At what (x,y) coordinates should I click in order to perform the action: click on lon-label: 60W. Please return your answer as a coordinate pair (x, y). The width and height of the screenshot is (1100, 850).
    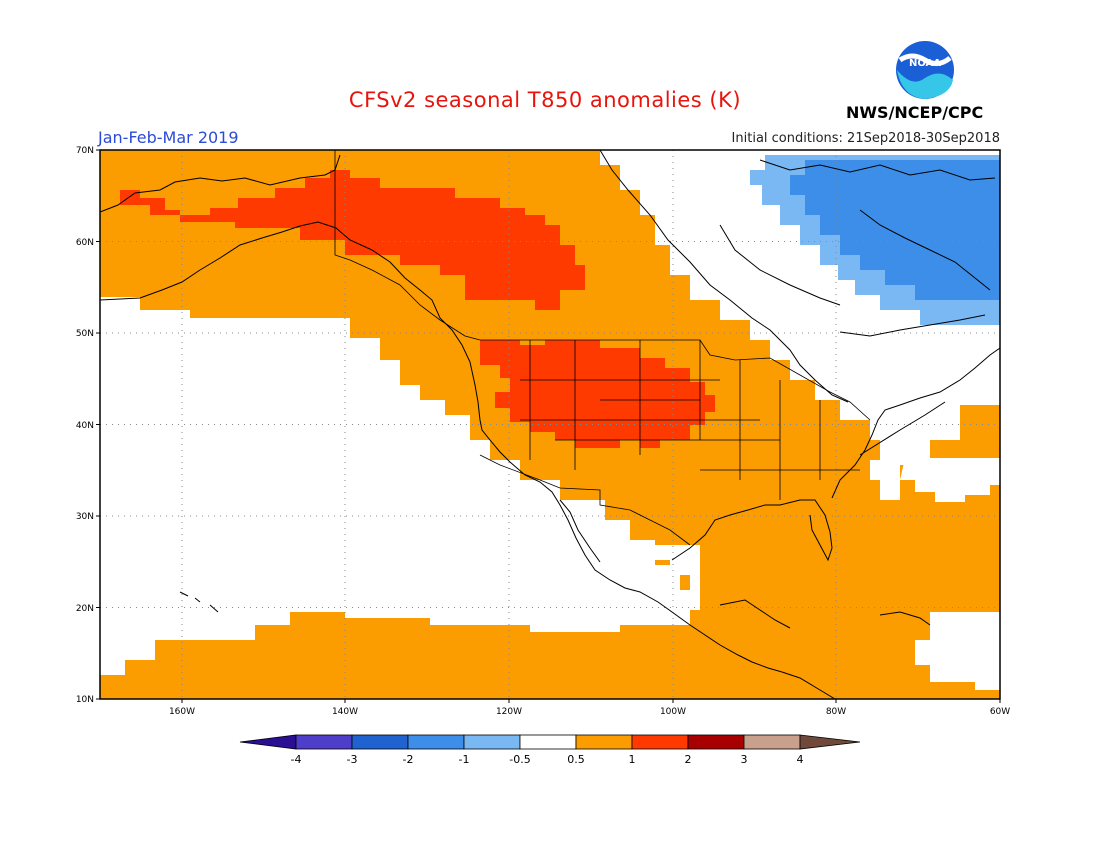
    Looking at the image, I should click on (1000, 712).